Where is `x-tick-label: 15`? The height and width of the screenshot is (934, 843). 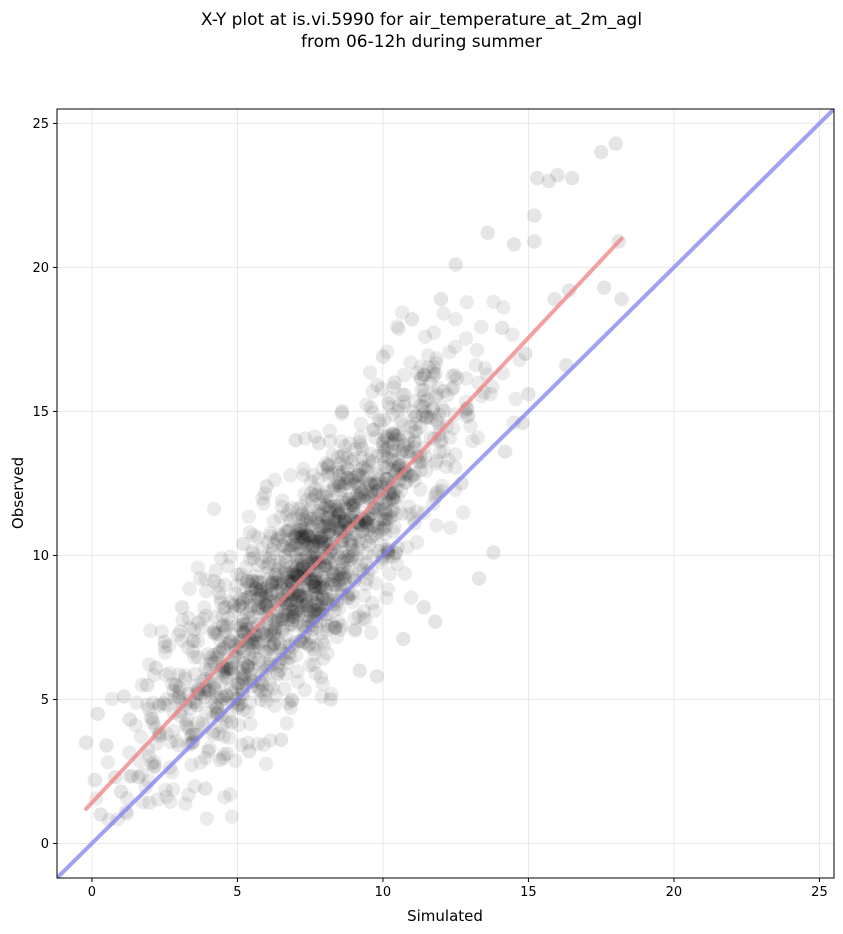 x-tick-label: 15 is located at coordinates (528, 892).